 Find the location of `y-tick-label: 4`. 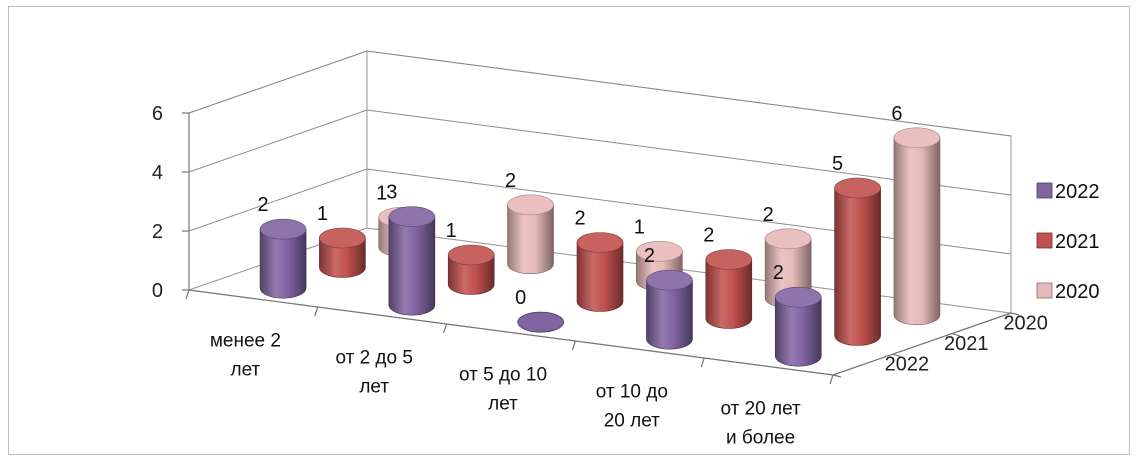

y-tick-label: 4 is located at coordinates (157, 173).